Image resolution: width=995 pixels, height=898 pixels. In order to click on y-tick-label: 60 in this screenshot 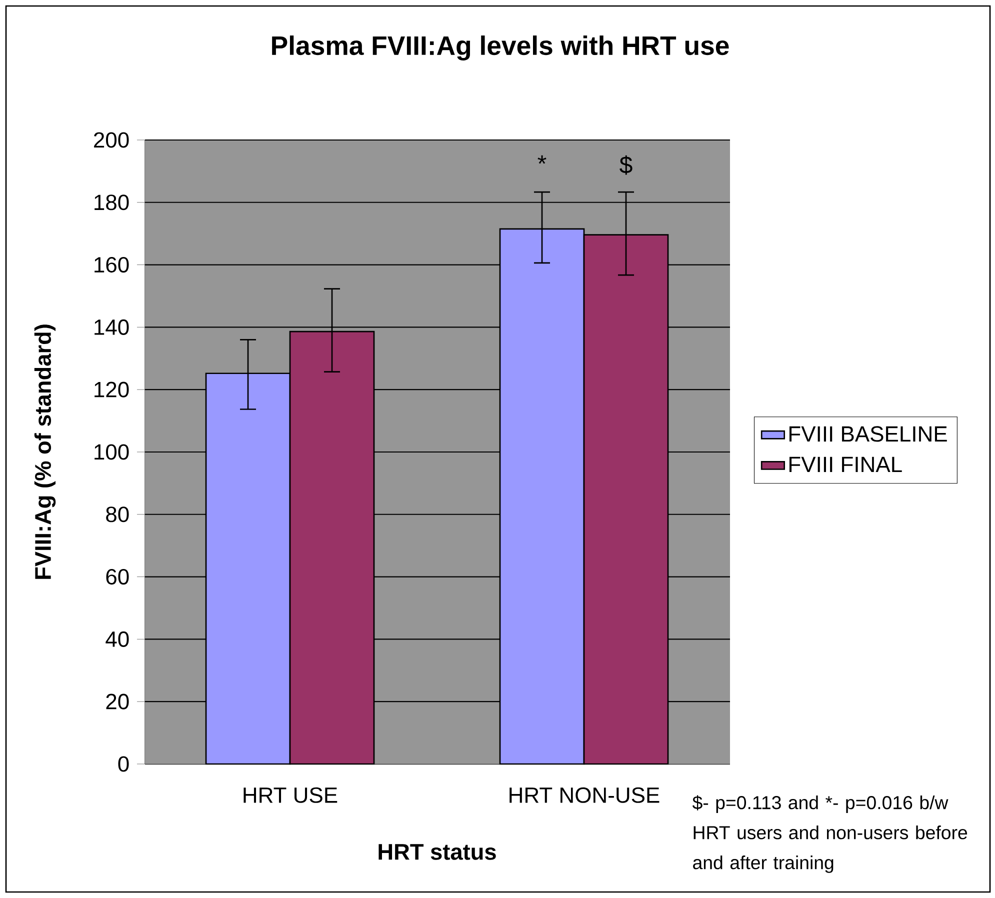, I will do `click(117, 576)`.